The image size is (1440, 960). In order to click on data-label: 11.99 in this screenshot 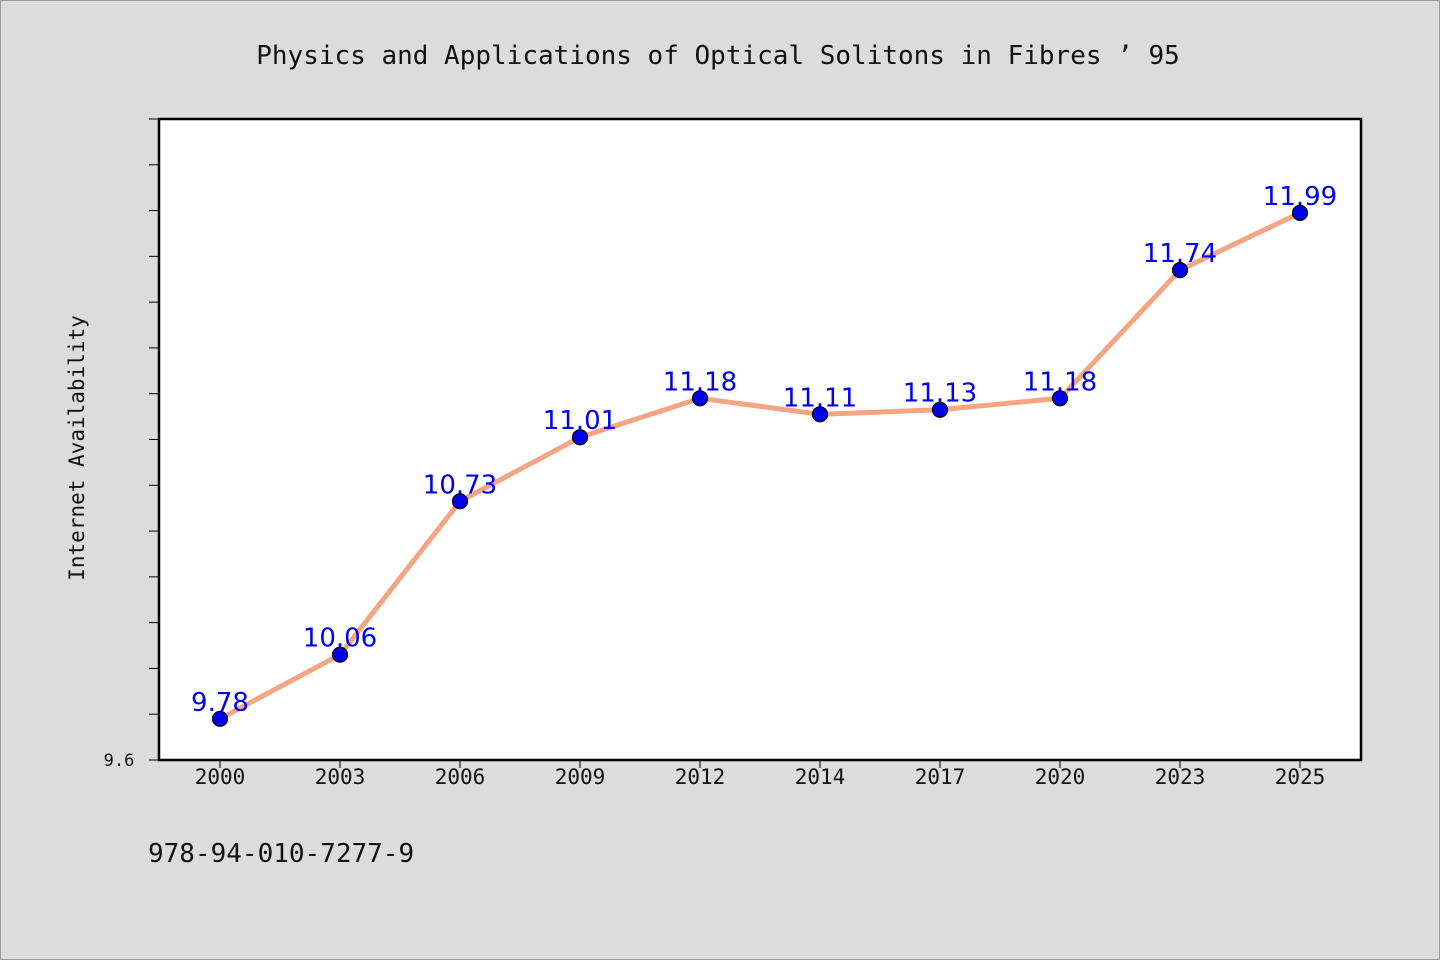, I will do `click(1300, 197)`.